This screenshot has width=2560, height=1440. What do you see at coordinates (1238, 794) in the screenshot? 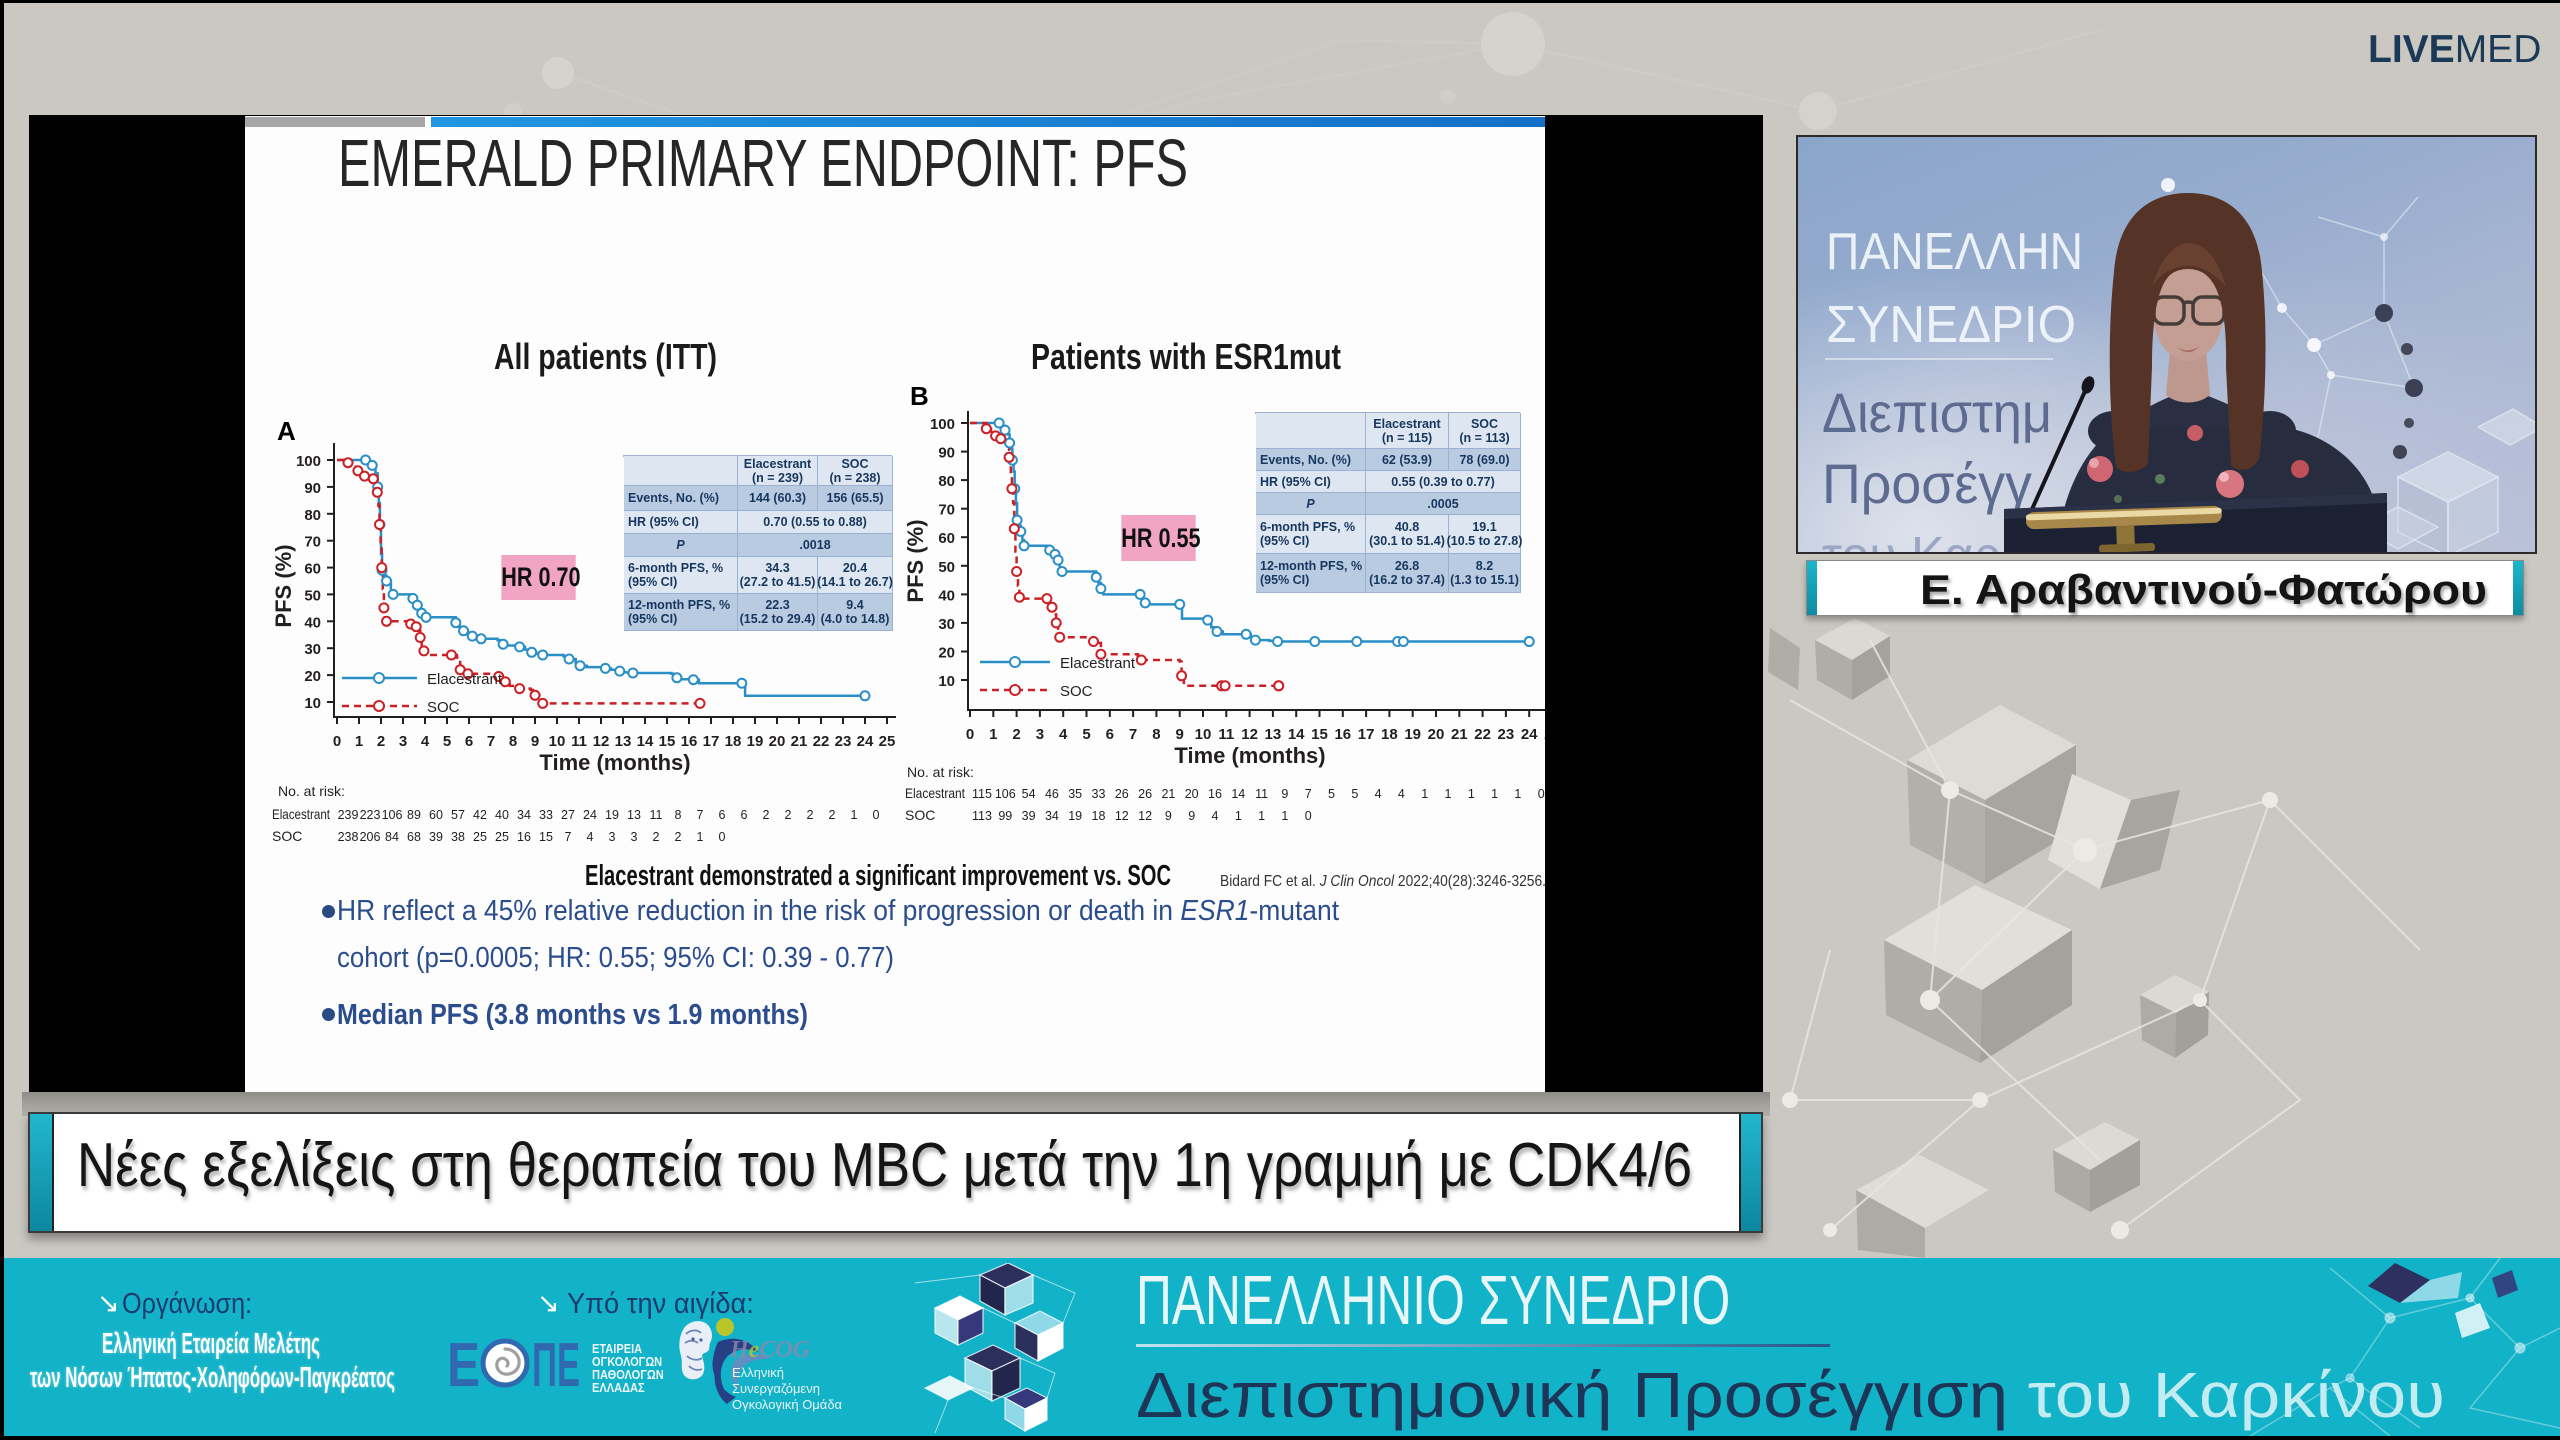
I see `svg-text: 14` at bounding box center [1238, 794].